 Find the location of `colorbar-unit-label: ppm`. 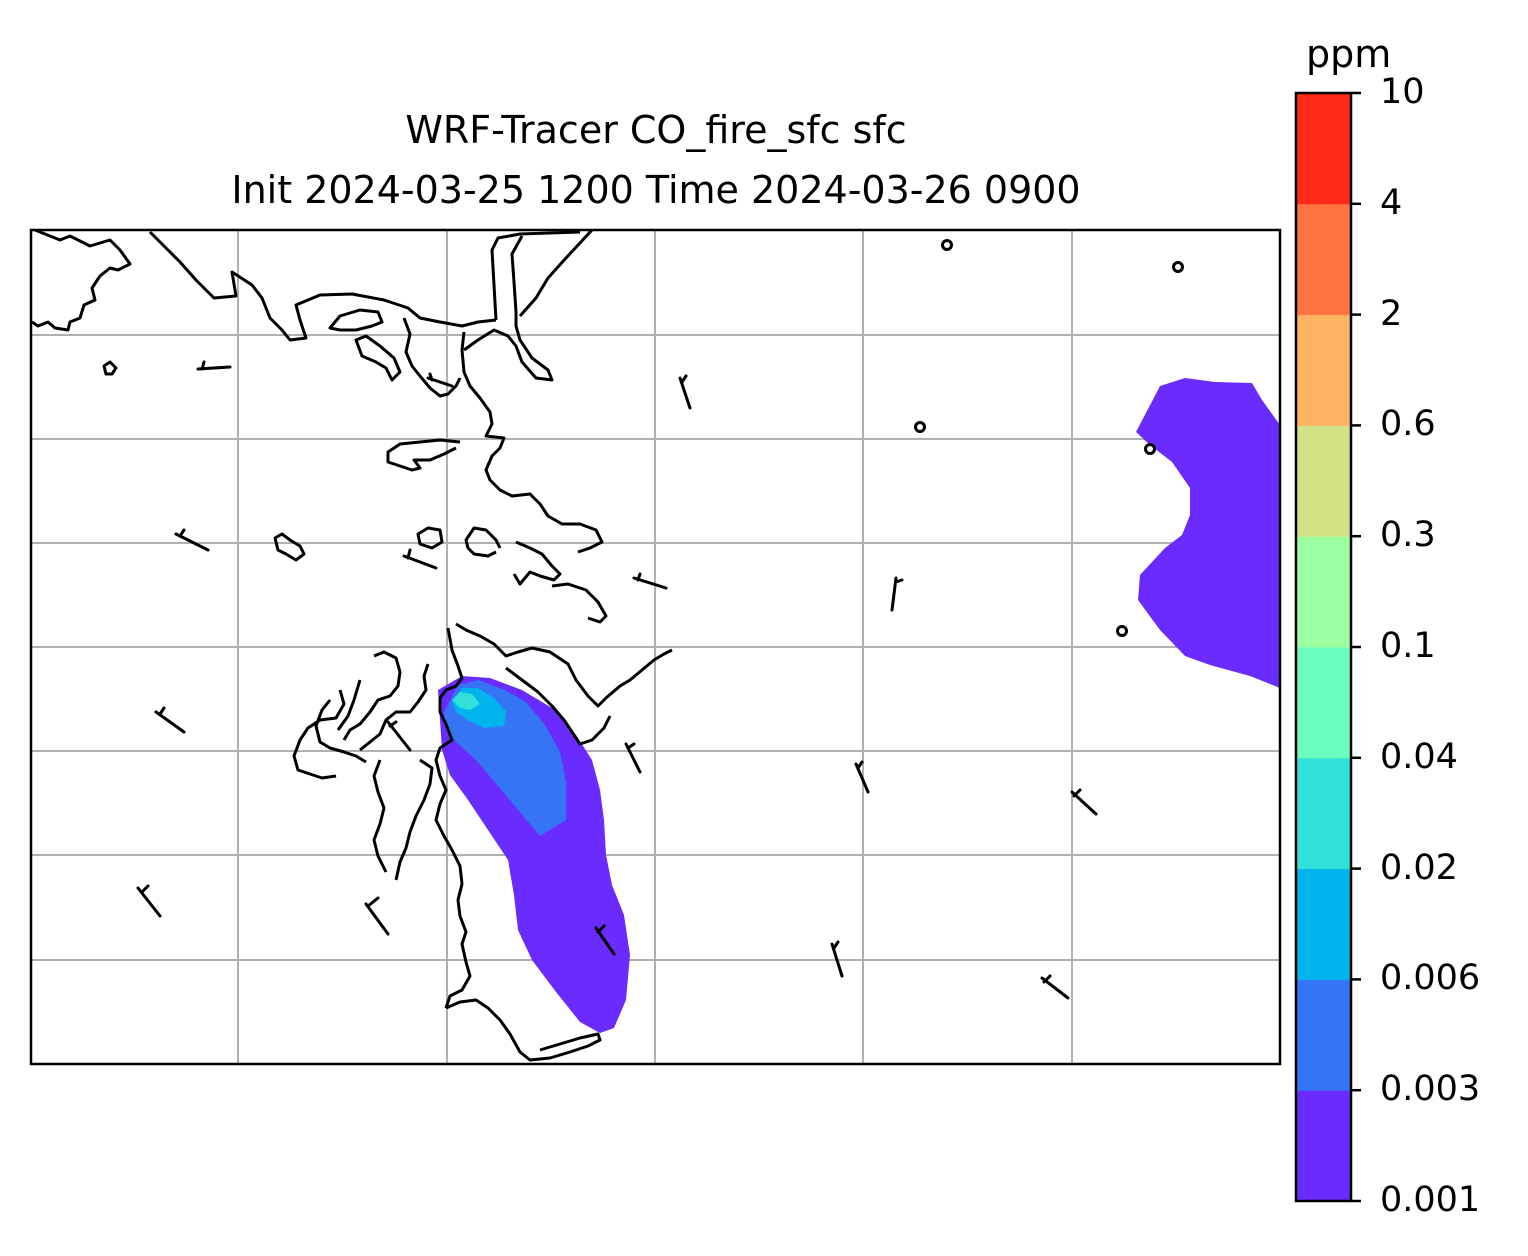

colorbar-unit-label: ppm is located at coordinates (1349, 54).